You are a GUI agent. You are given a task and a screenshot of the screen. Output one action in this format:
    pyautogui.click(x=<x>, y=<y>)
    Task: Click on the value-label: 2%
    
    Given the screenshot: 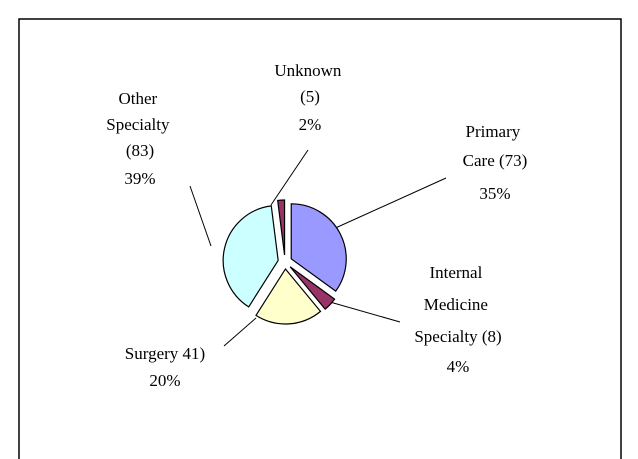 What is the action you would take?
    pyautogui.click(x=310, y=124)
    